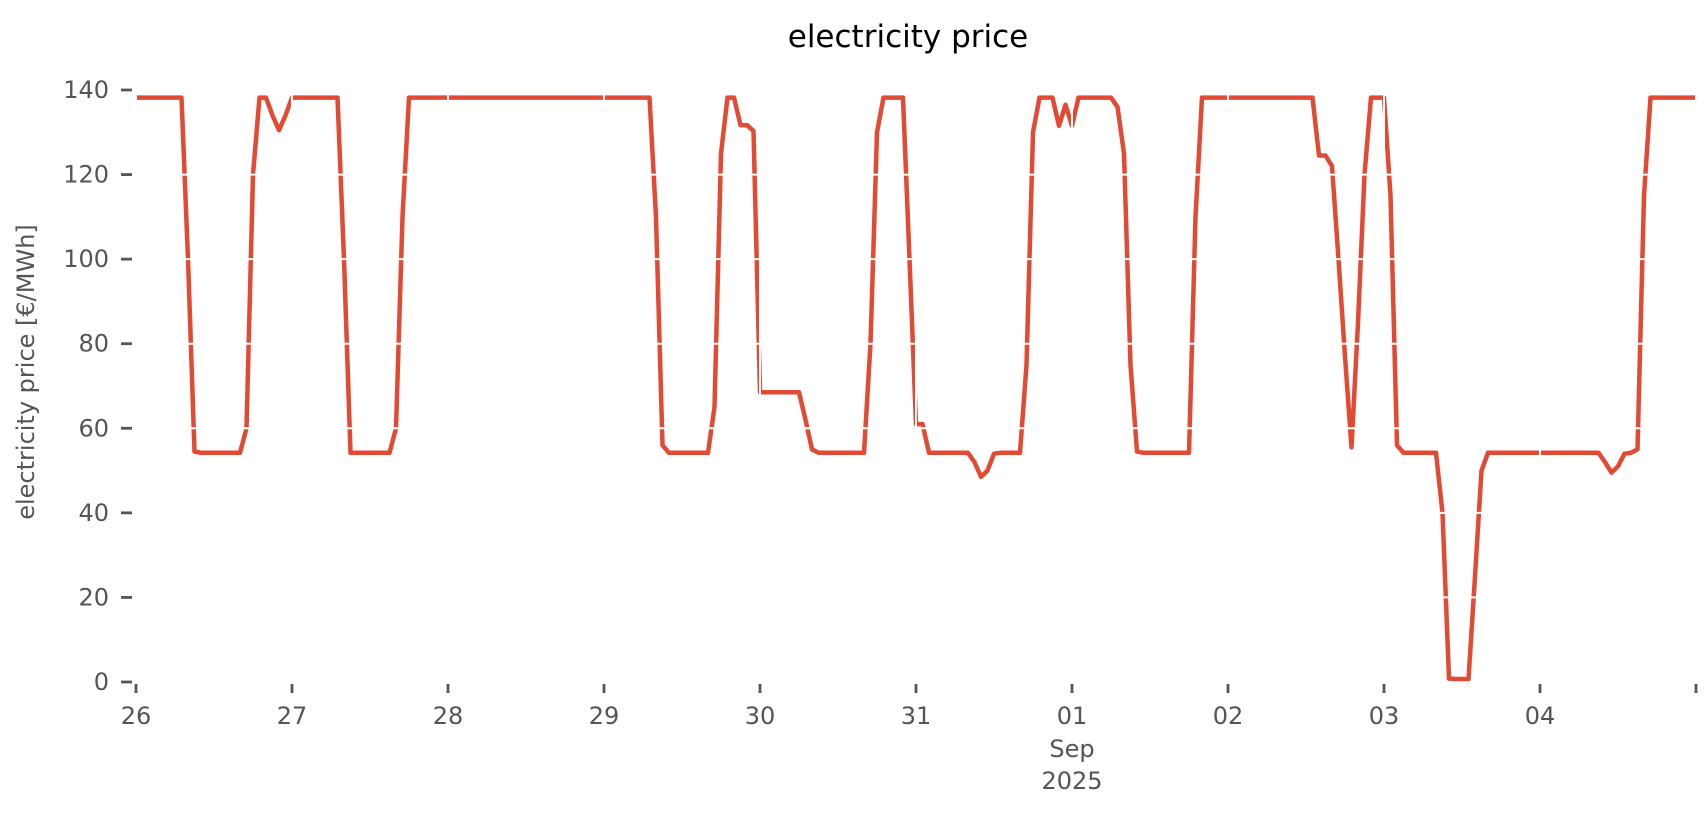 This screenshot has height=819, width=1706. Describe the element at coordinates (448, 716) in the screenshot. I see `x-tick-label: 28` at that location.